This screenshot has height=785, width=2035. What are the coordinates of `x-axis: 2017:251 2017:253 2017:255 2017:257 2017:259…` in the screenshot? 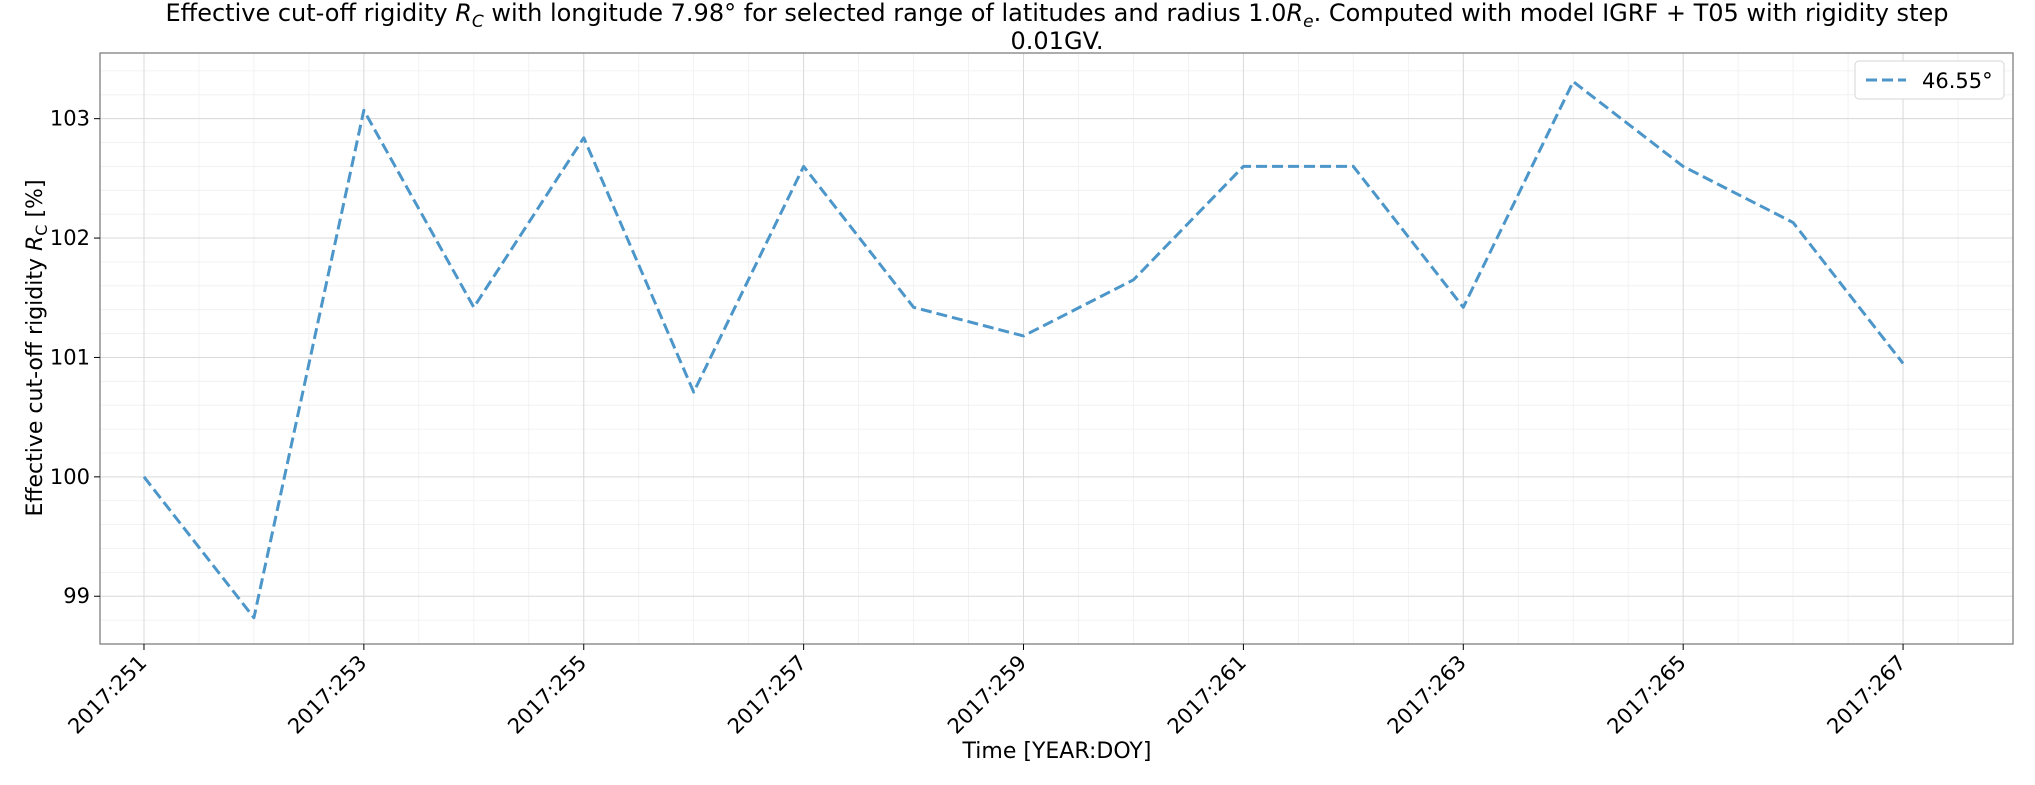 It's located at (987, 691).